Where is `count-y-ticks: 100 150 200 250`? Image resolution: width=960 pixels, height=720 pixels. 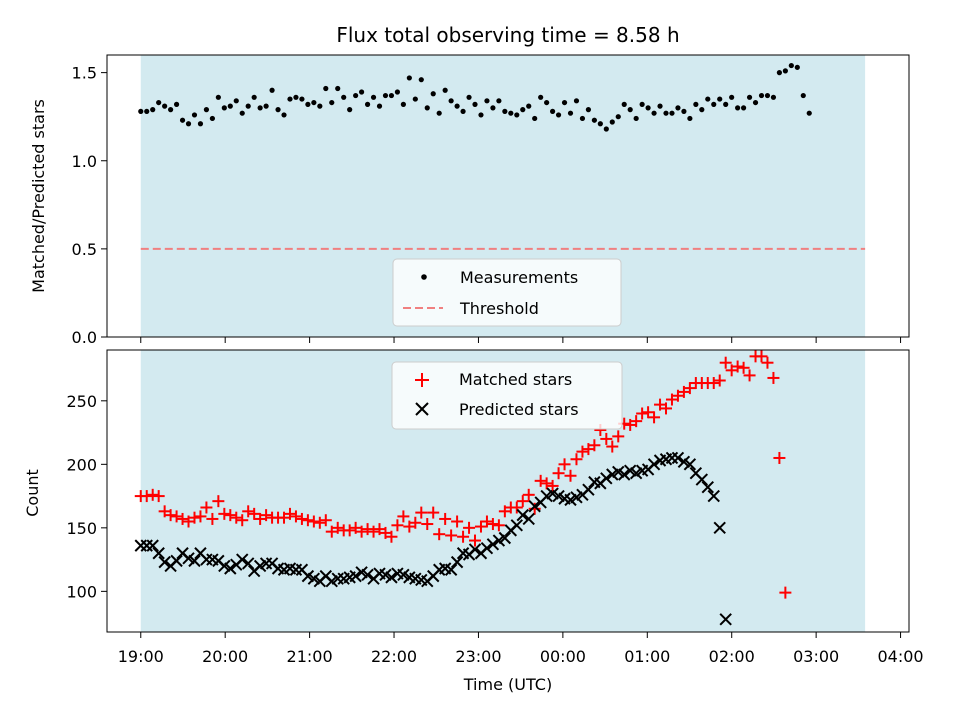
count-y-ticks: 100 150 200 250 is located at coordinates (86, 496).